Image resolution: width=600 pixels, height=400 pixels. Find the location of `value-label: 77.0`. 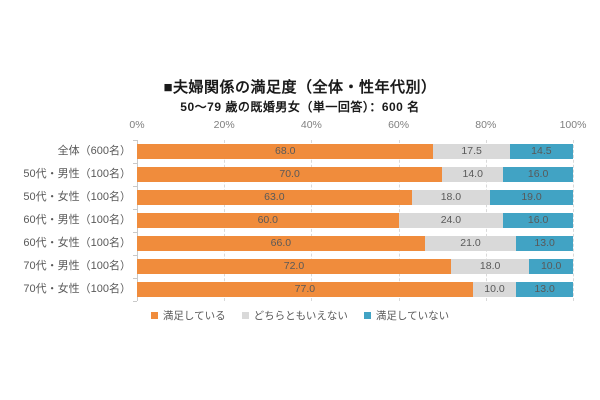

value-label: 77.0 is located at coordinates (305, 289).